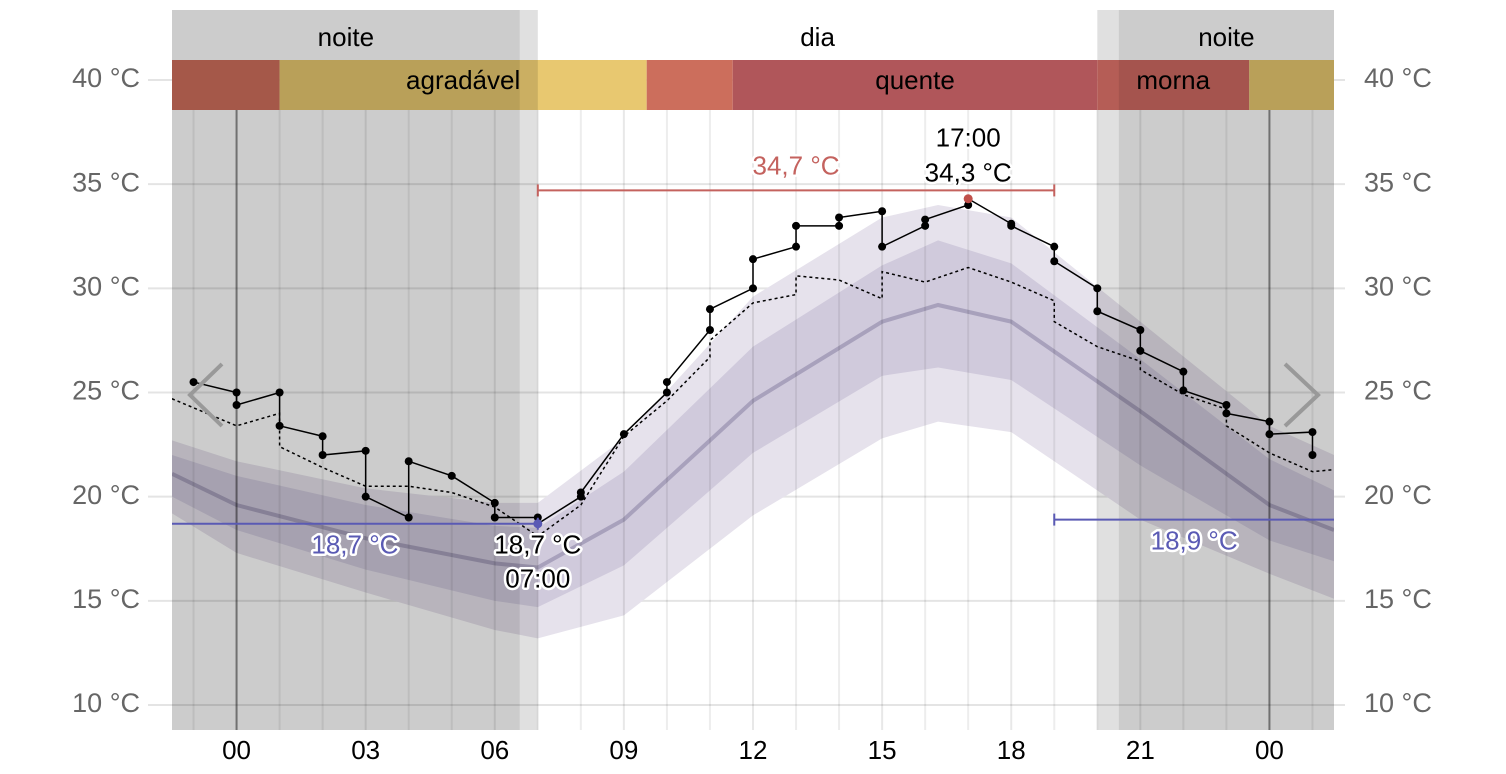 The height and width of the screenshot is (774, 1506). Describe the element at coordinates (753, 750) in the screenshot. I see `x-tick-label: 12` at that location.